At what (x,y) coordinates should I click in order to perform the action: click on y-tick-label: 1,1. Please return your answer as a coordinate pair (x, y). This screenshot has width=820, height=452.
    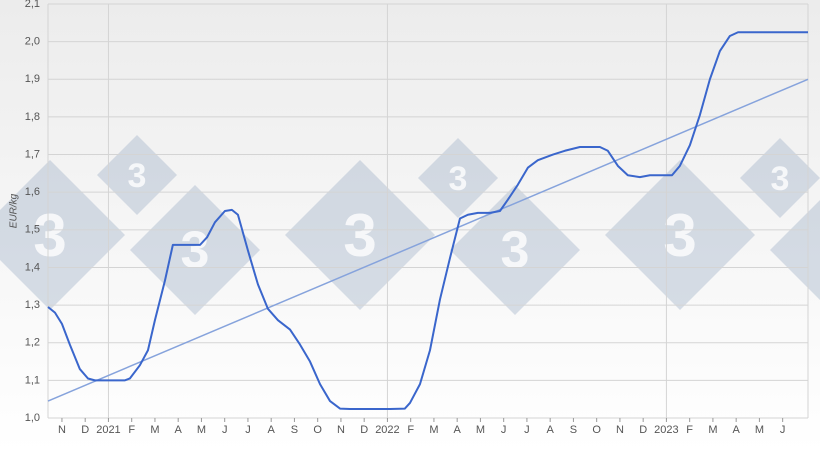
    Looking at the image, I should click on (32, 380).